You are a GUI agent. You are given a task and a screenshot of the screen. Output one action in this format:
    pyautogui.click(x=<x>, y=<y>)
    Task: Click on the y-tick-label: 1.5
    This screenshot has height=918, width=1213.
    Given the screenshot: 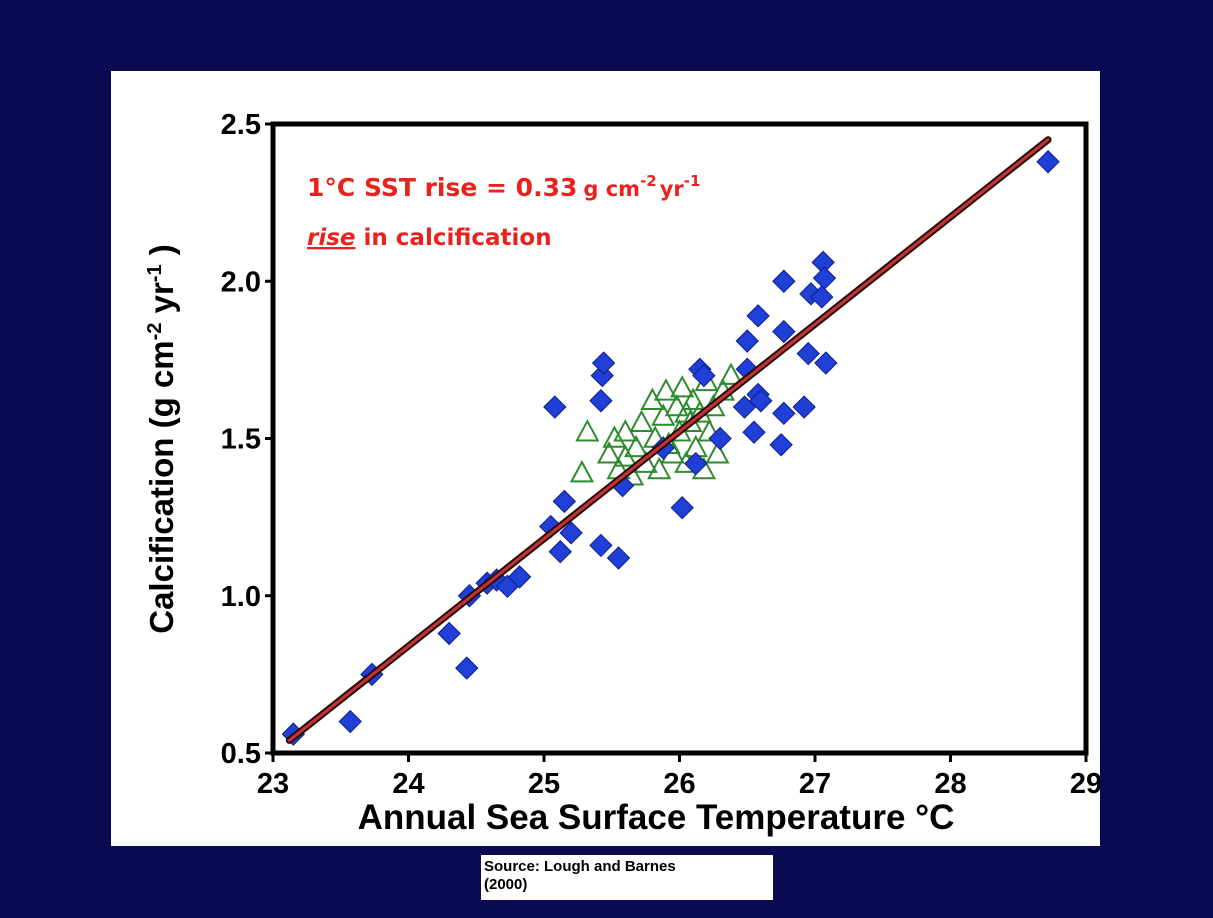 What is the action you would take?
    pyautogui.click(x=241, y=440)
    